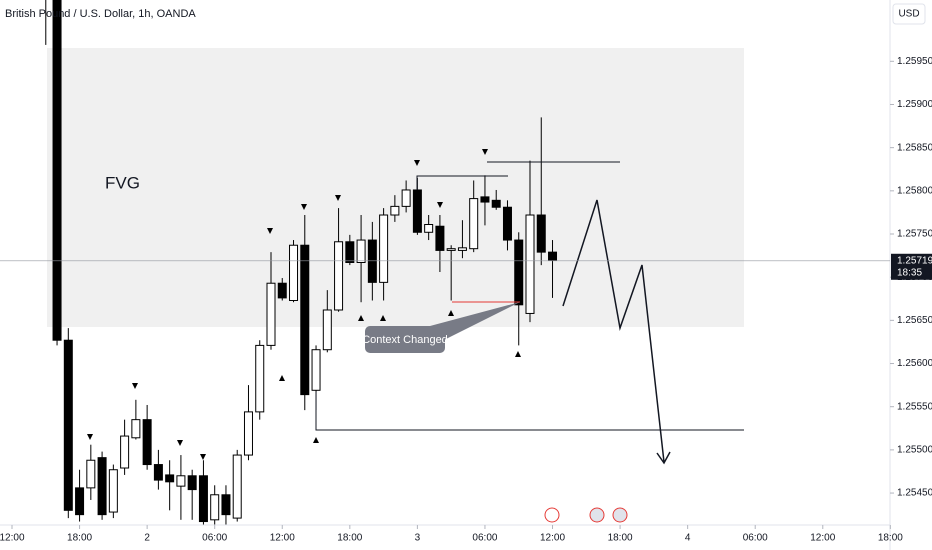 This screenshot has height=550, width=932. I want to click on y-tick-label: 1.25850, so click(914, 147).